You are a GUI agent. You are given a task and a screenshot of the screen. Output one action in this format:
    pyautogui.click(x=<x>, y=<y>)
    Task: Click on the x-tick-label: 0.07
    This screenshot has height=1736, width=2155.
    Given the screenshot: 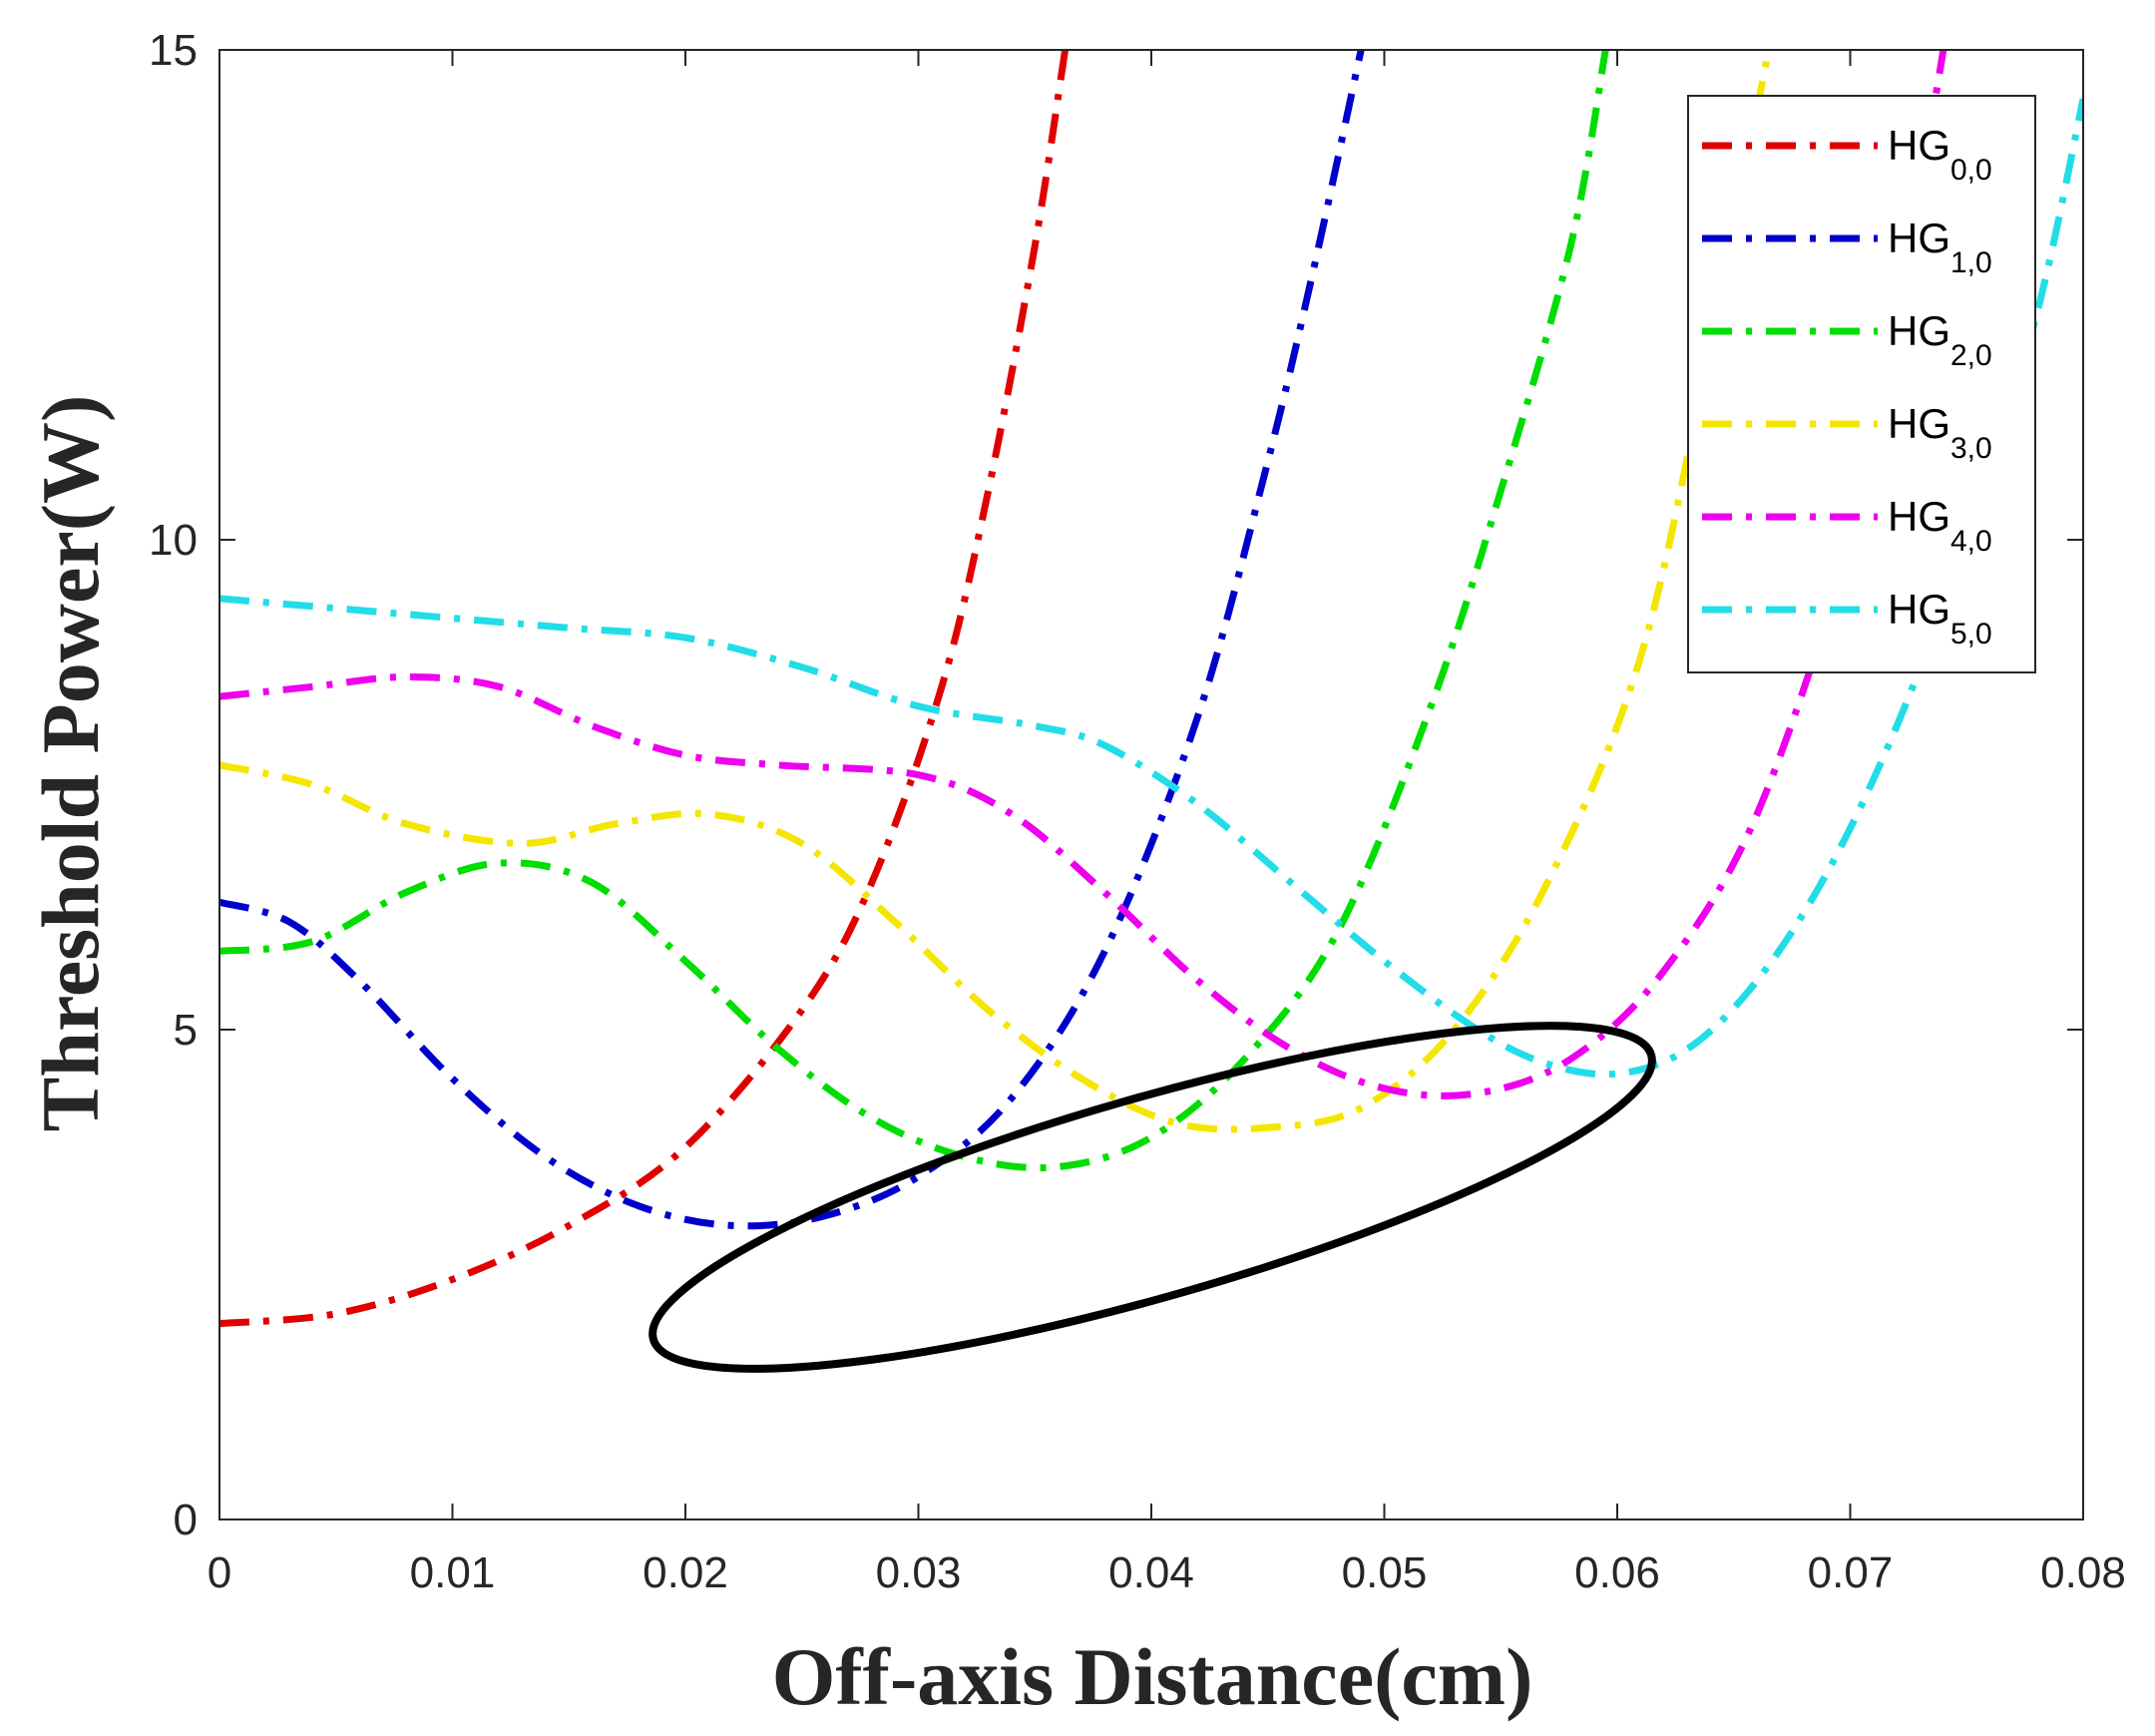 What is the action you would take?
    pyautogui.click(x=1851, y=1572)
    